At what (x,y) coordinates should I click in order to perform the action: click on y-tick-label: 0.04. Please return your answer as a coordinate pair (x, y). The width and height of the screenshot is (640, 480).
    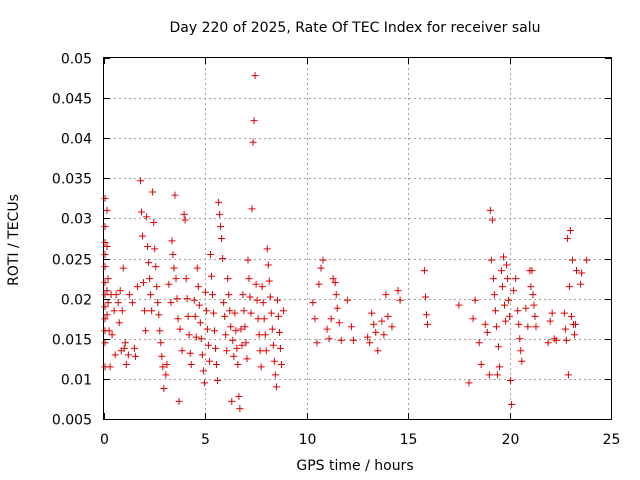
    Looking at the image, I should click on (76, 140).